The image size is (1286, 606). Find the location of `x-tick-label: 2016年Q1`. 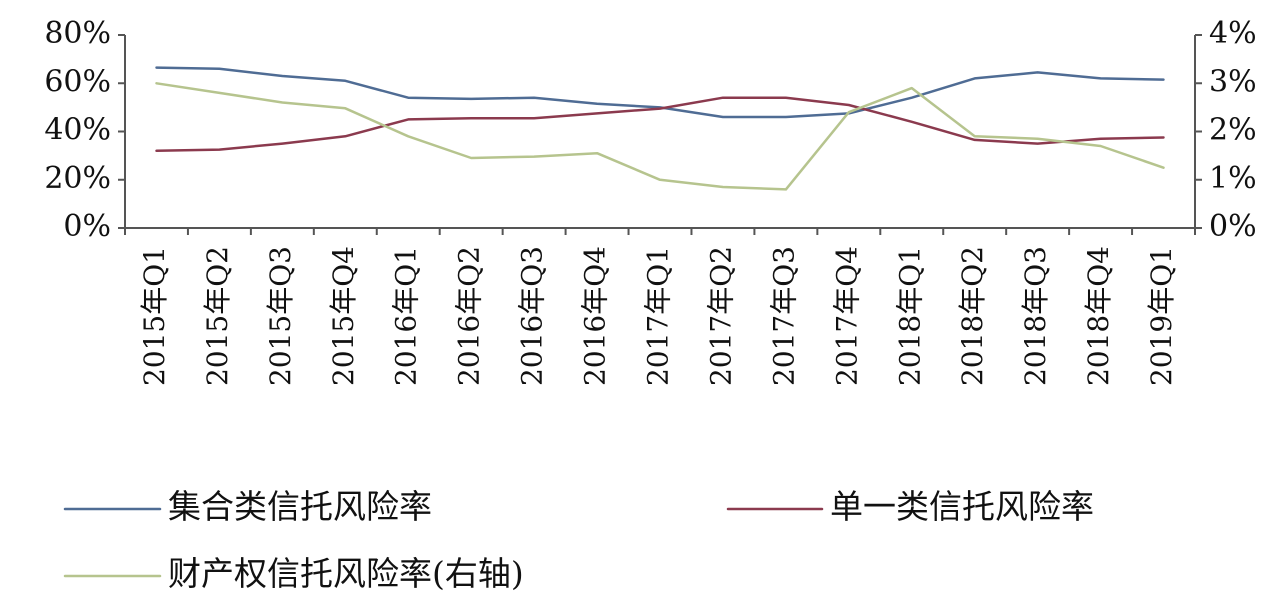

x-tick-label: 2016年Q1 is located at coordinates (406, 316).